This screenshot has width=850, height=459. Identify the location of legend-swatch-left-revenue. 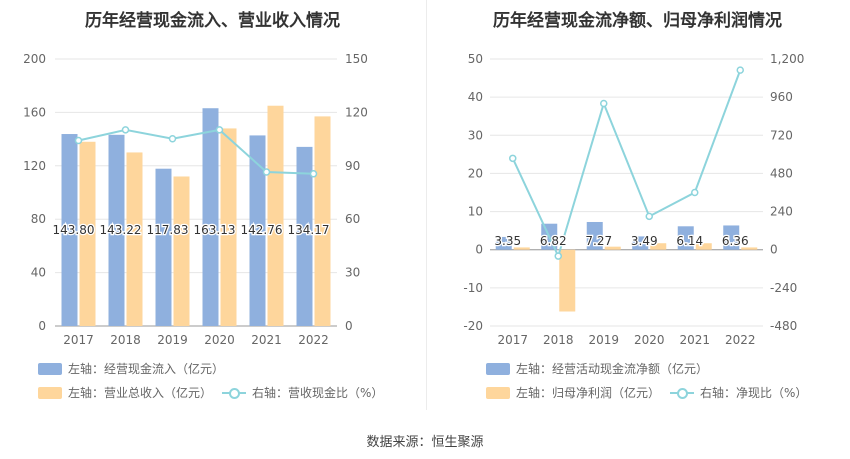
(50, 392).